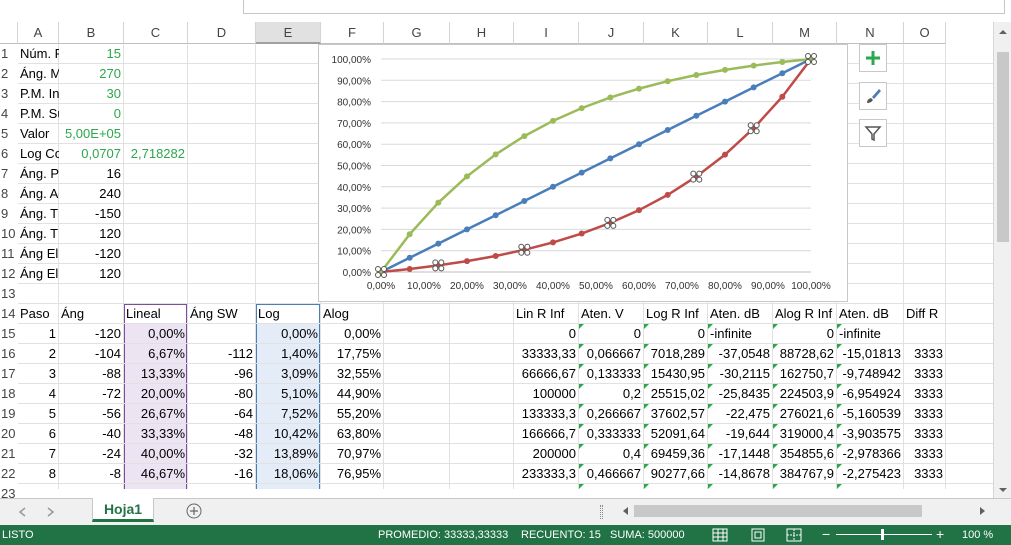 The image size is (1011, 545). I want to click on param-value: 16, so click(113, 173).